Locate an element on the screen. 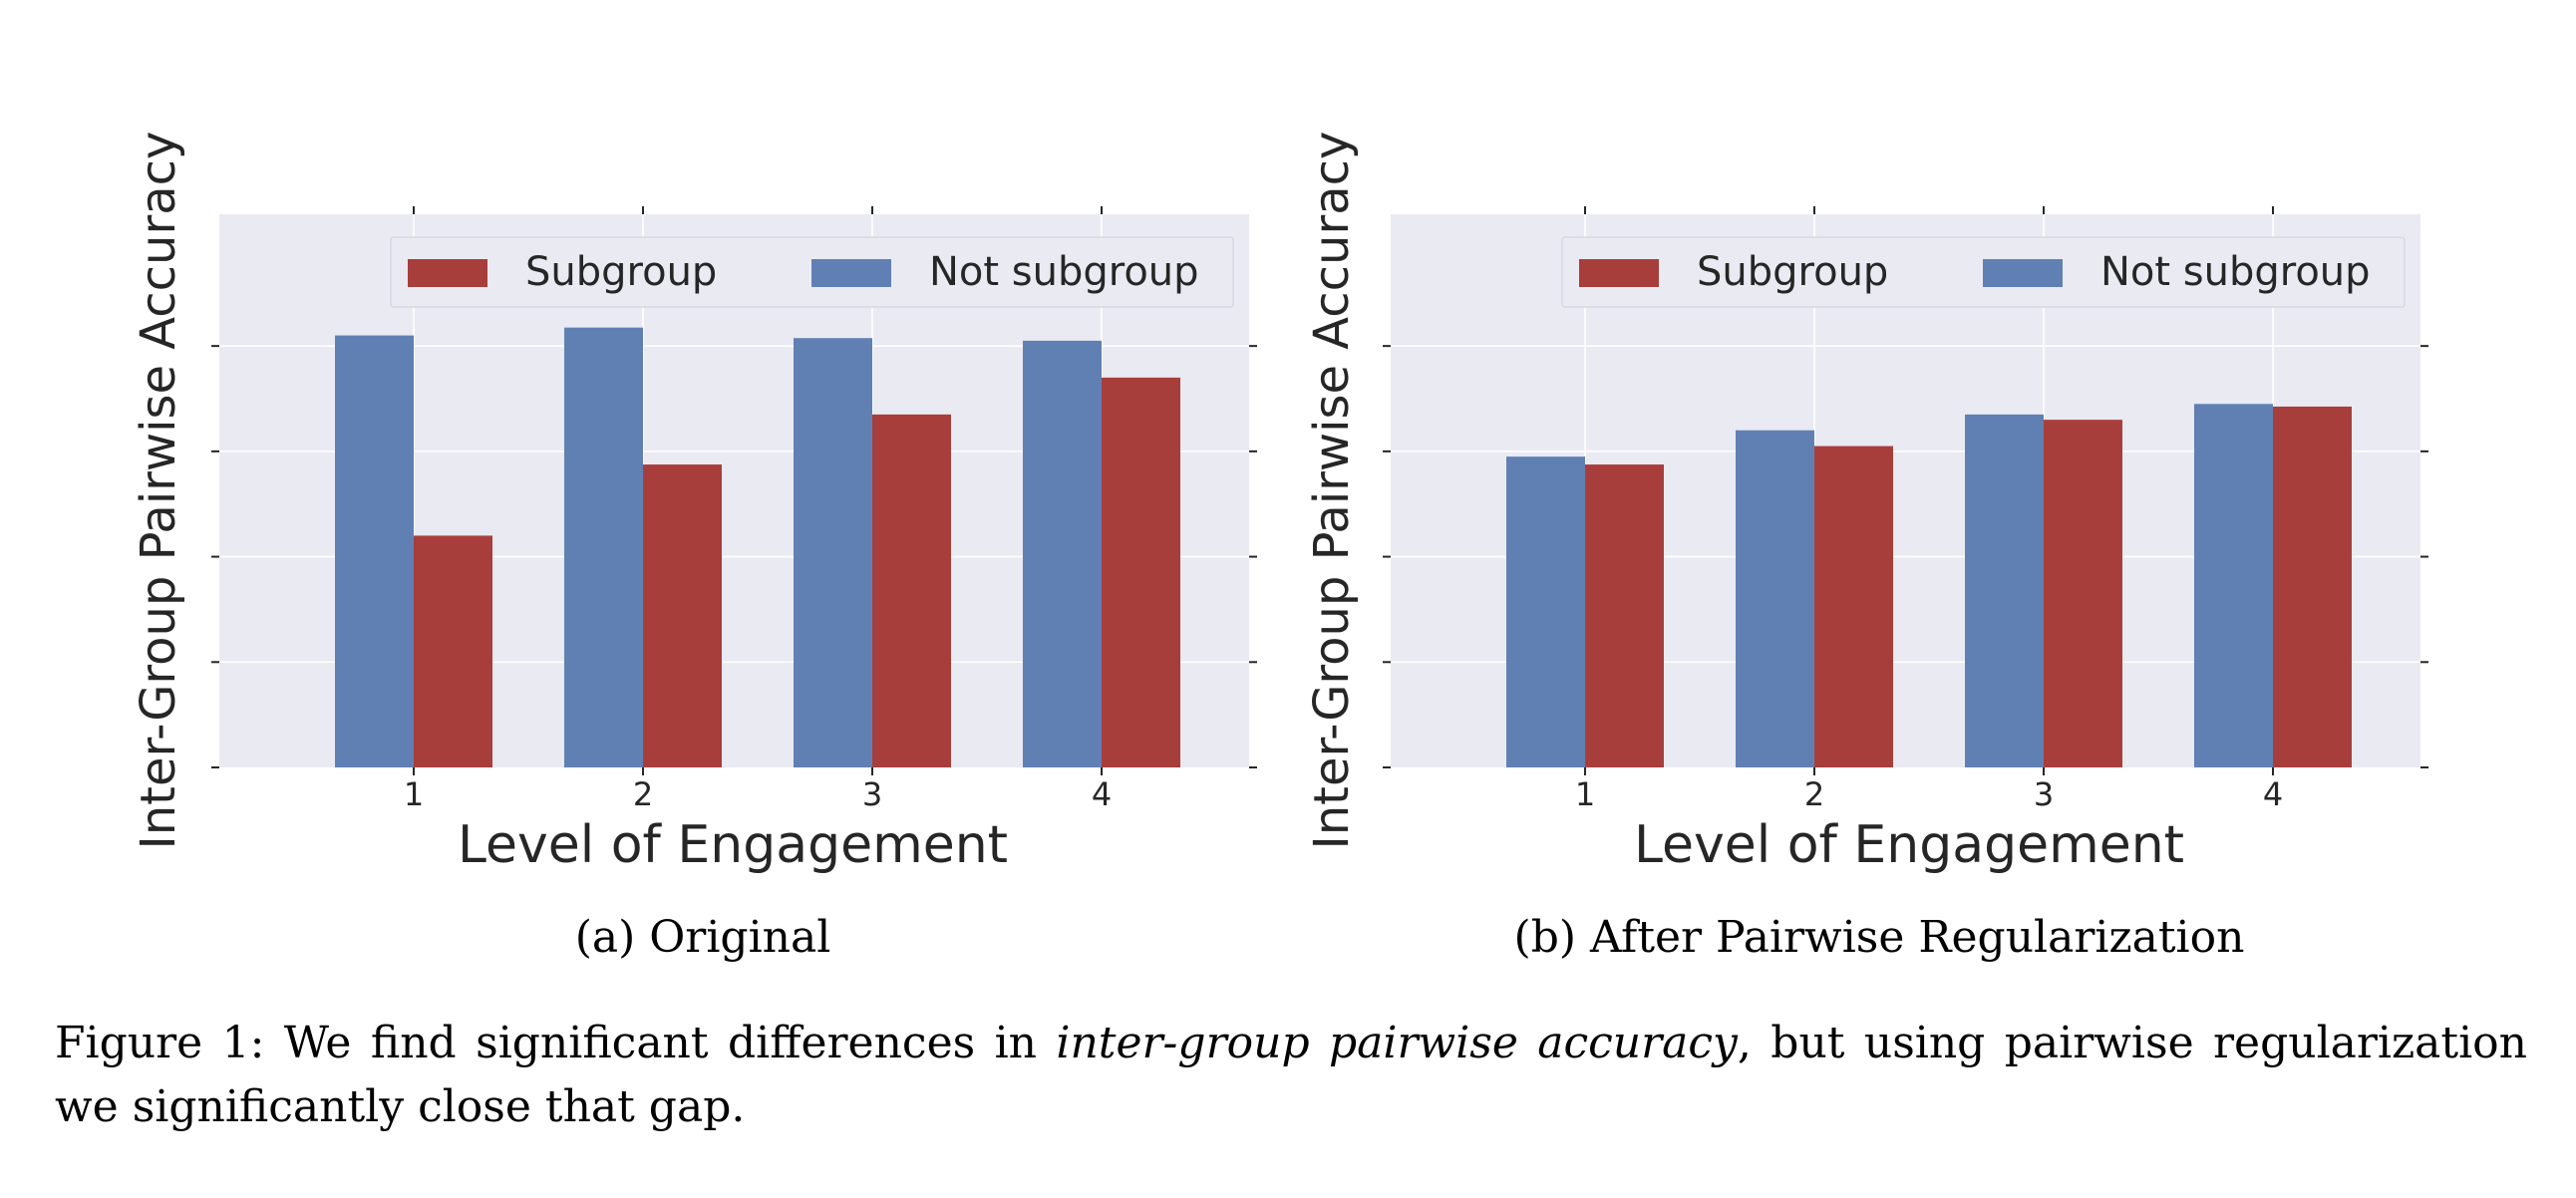 This screenshot has height=1198, width=2576. subcaption: (a) Original is located at coordinates (703, 937).